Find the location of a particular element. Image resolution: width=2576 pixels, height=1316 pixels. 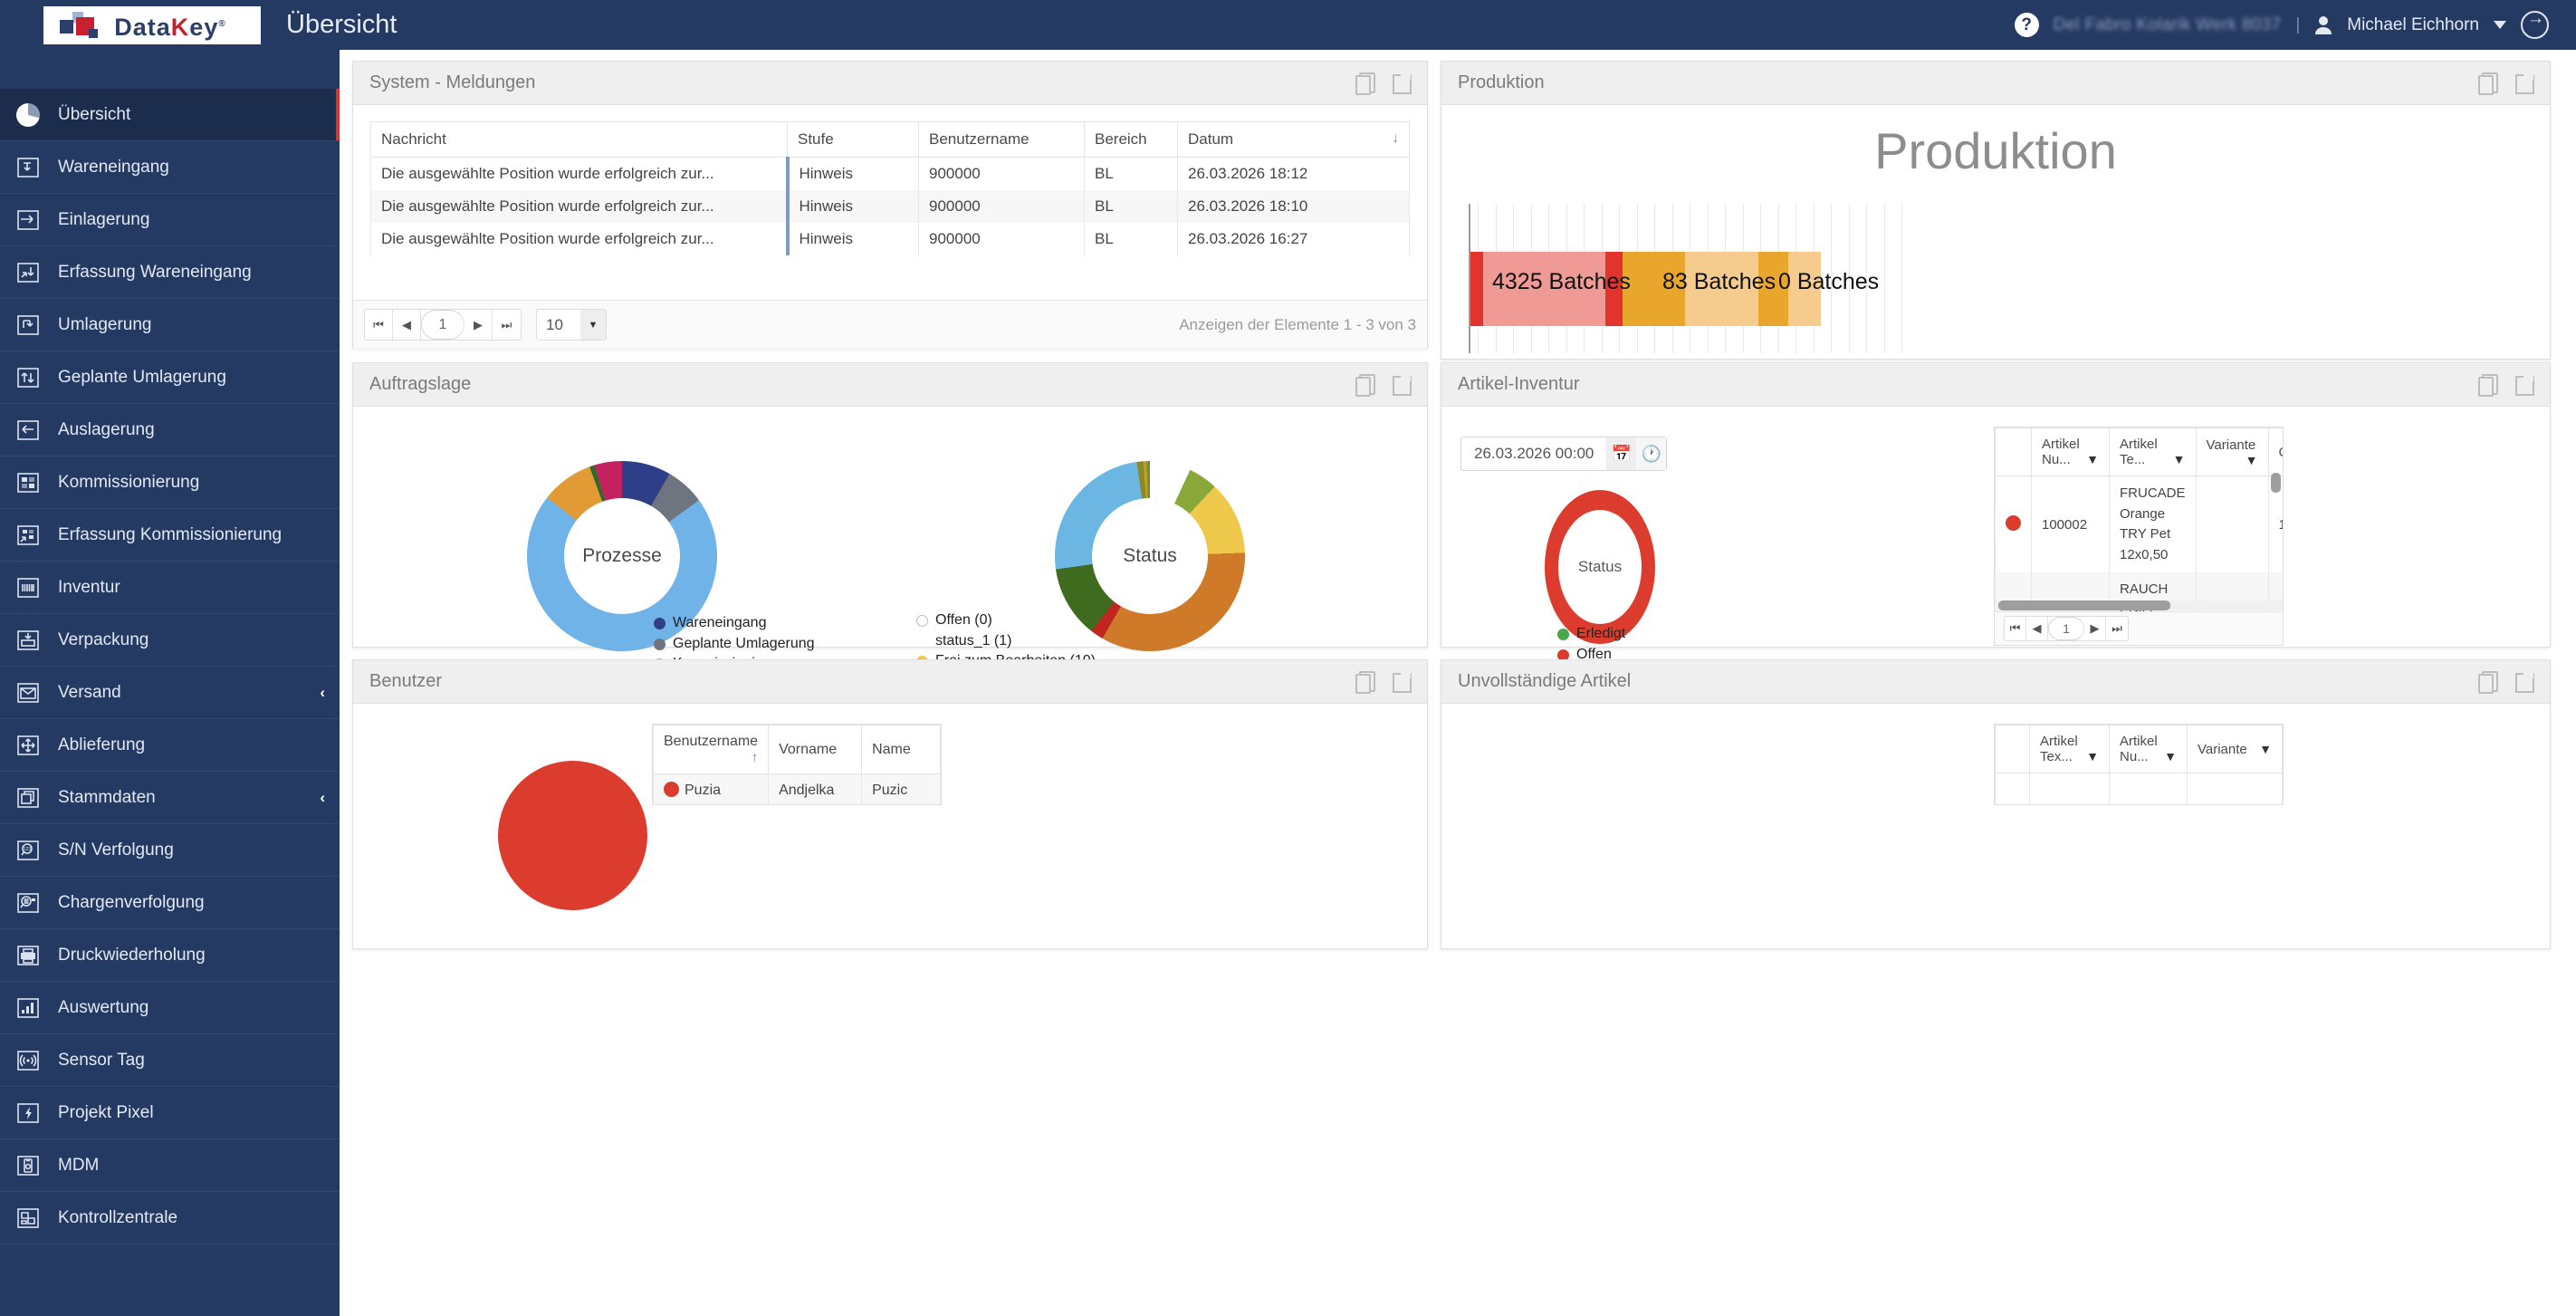

sidebar-item-wareneingang: Wareneingang is located at coordinates (170, 167).